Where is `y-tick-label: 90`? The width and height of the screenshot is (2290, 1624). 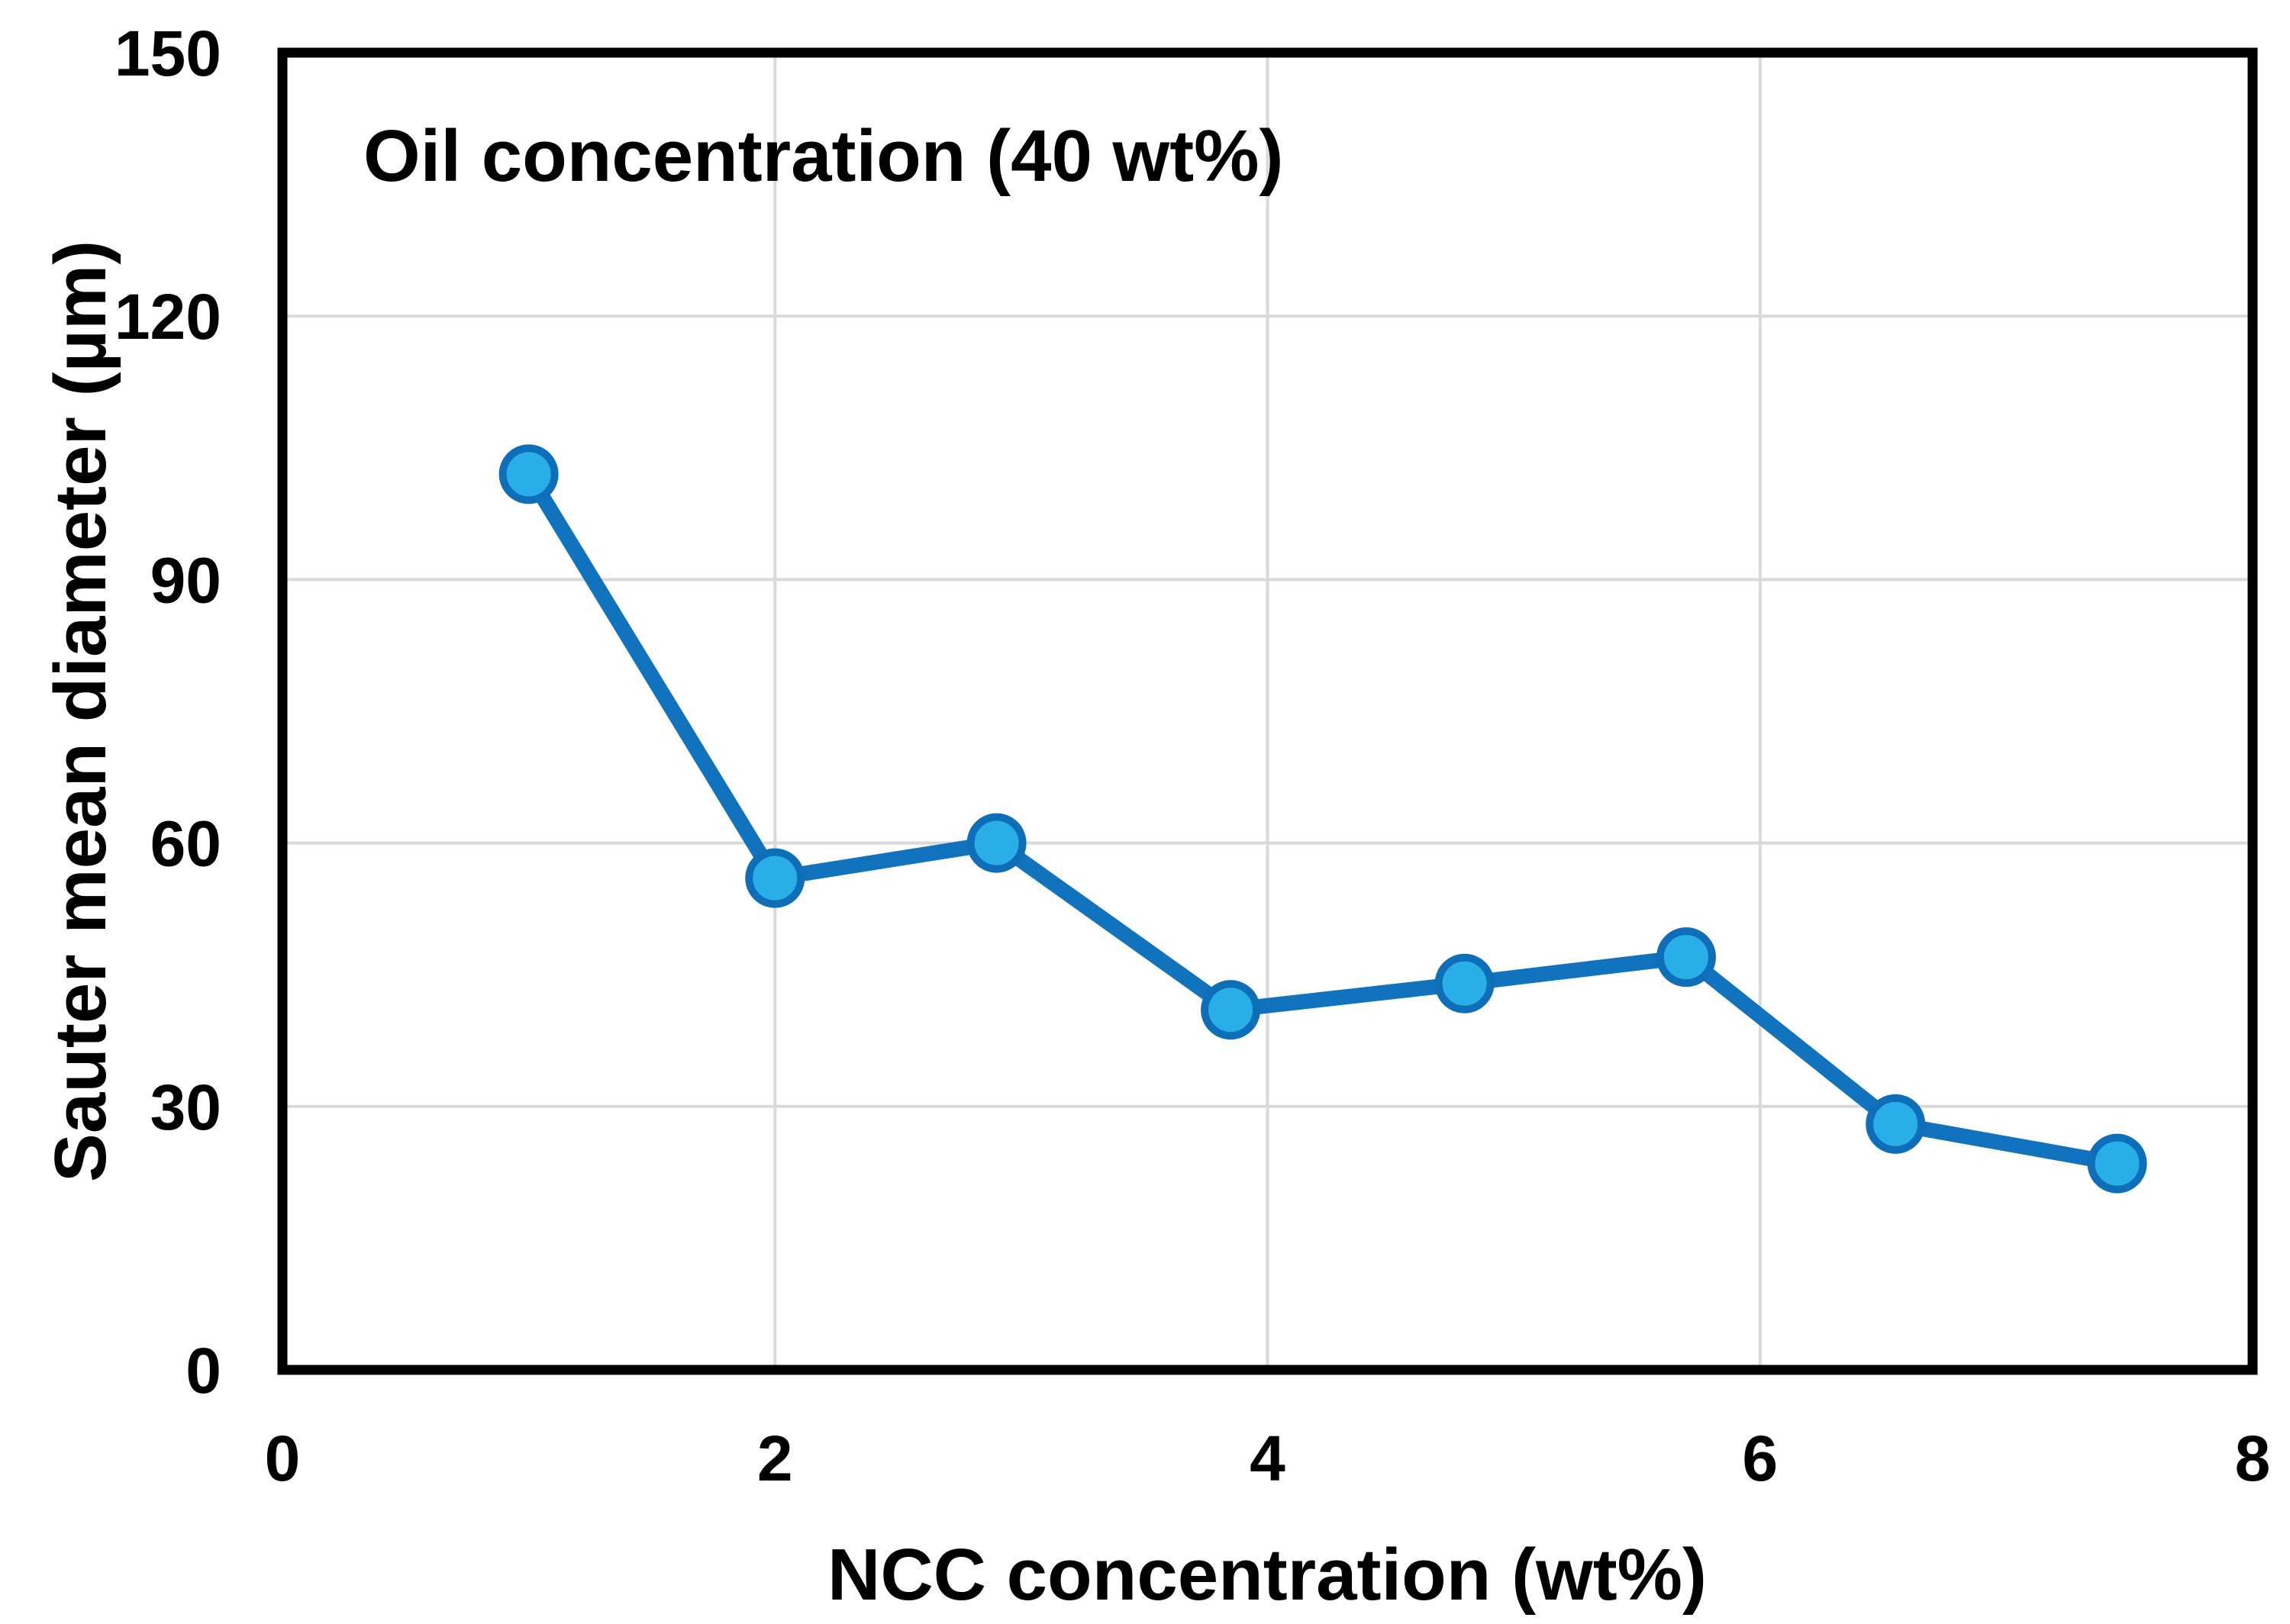 y-tick-label: 90 is located at coordinates (185, 580).